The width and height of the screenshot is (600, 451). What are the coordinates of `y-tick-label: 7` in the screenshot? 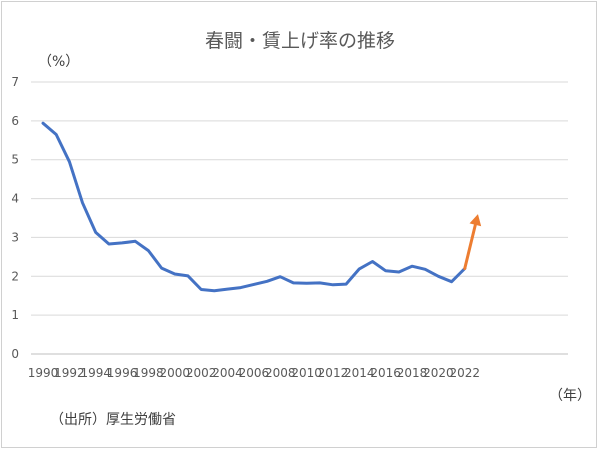 It's located at (15, 82).